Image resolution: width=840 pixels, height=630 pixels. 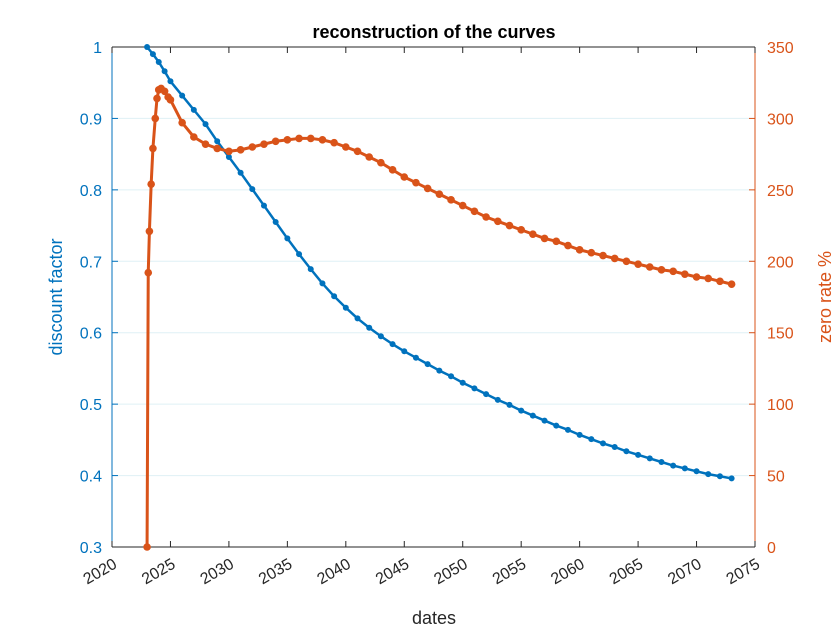 I want to click on left-tick-label: 0.6, so click(x=91, y=334).